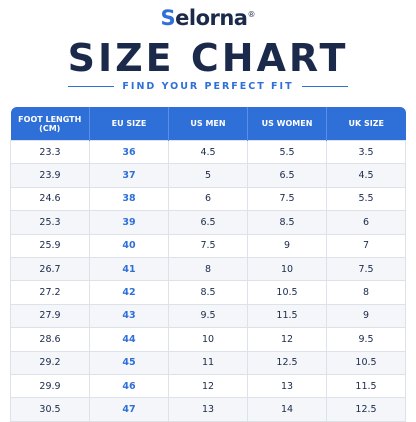 The height and width of the screenshot is (422, 416). Describe the element at coordinates (50, 269) in the screenshot. I see `table-cell: 26.7` at that location.